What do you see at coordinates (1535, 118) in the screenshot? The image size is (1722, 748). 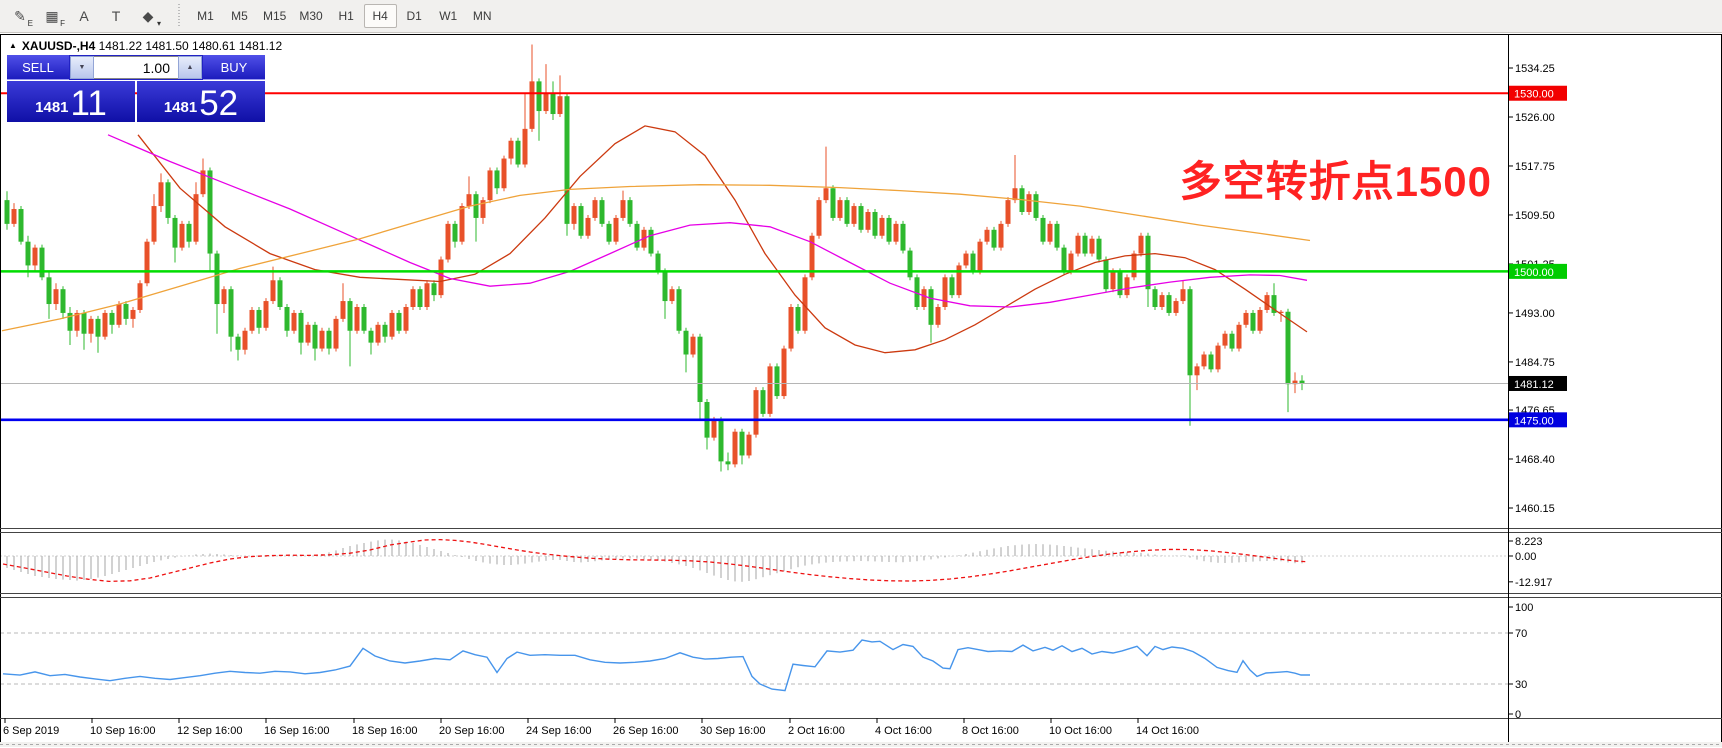 I see `svg-text: 1526.00` at bounding box center [1535, 118].